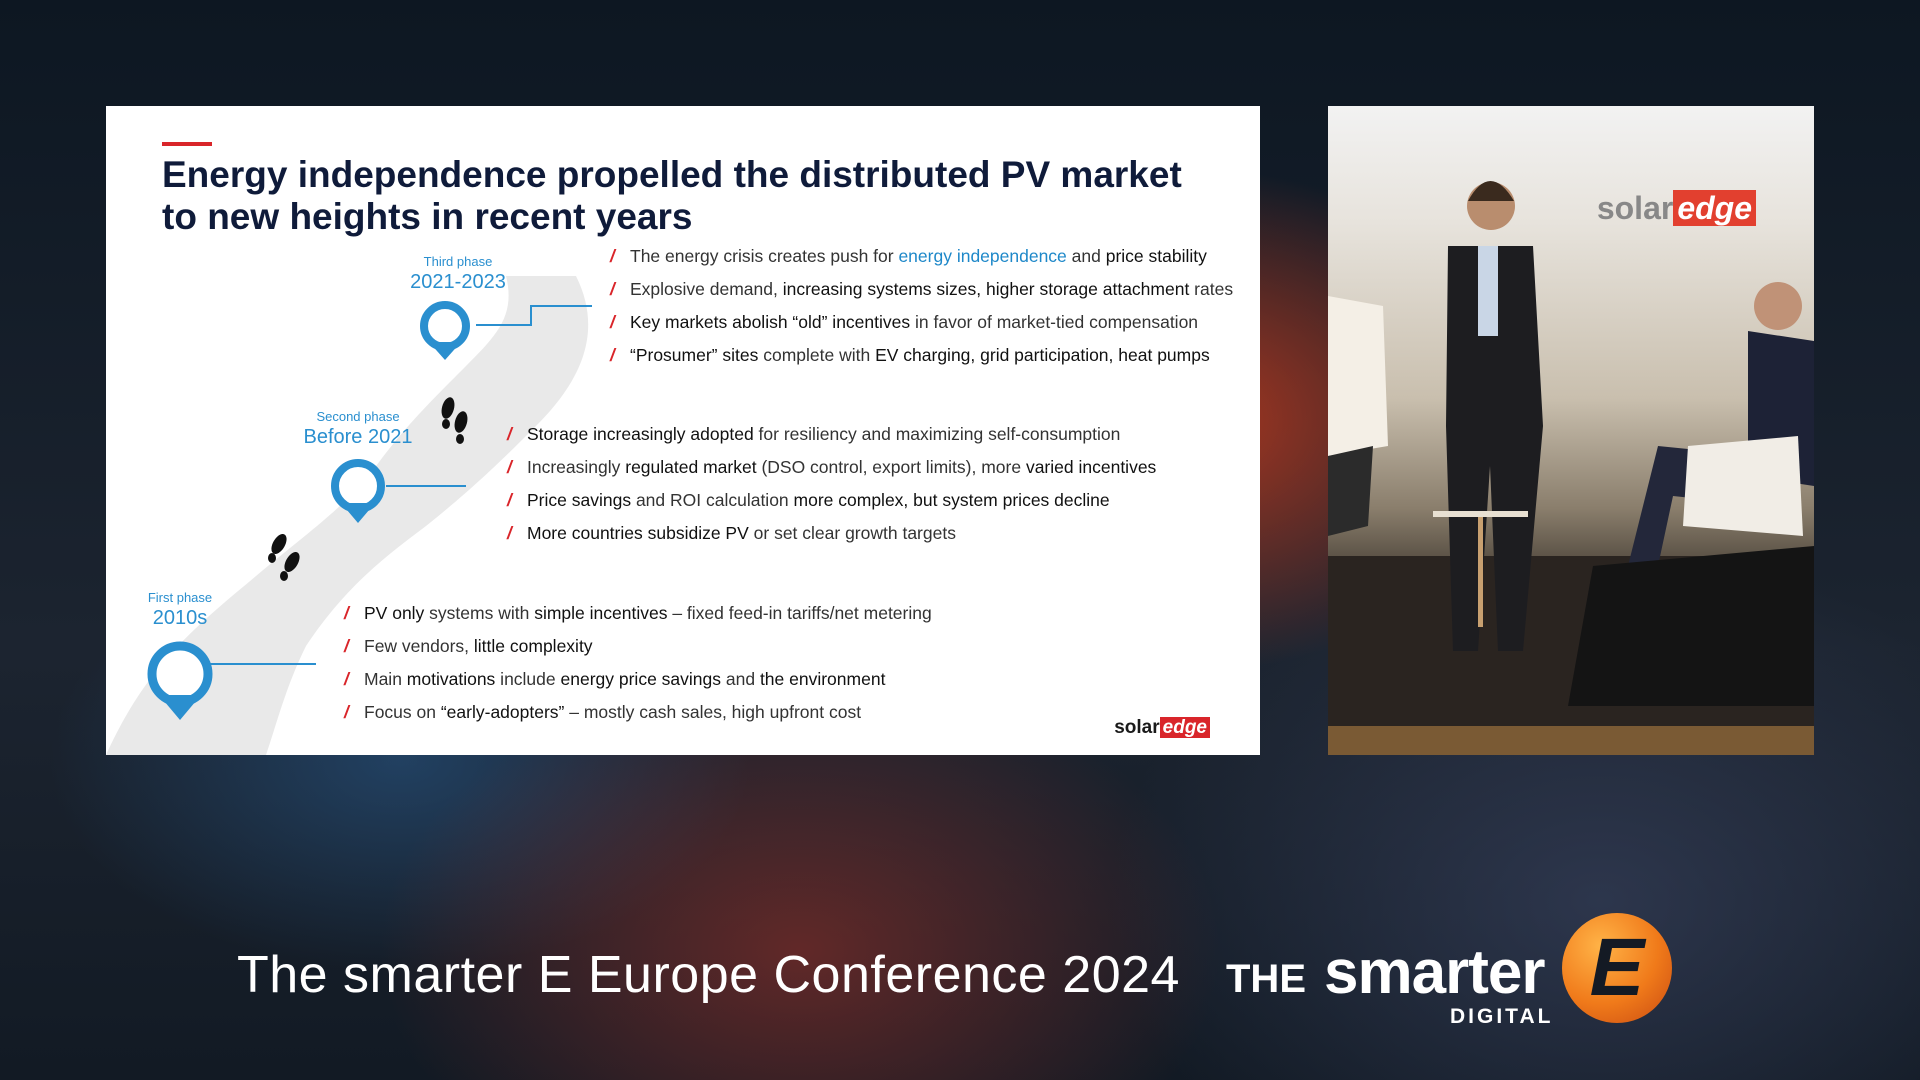 This screenshot has height=1080, width=1920. I want to click on bullet-text-run: Explosive demand,, so click(706, 289).